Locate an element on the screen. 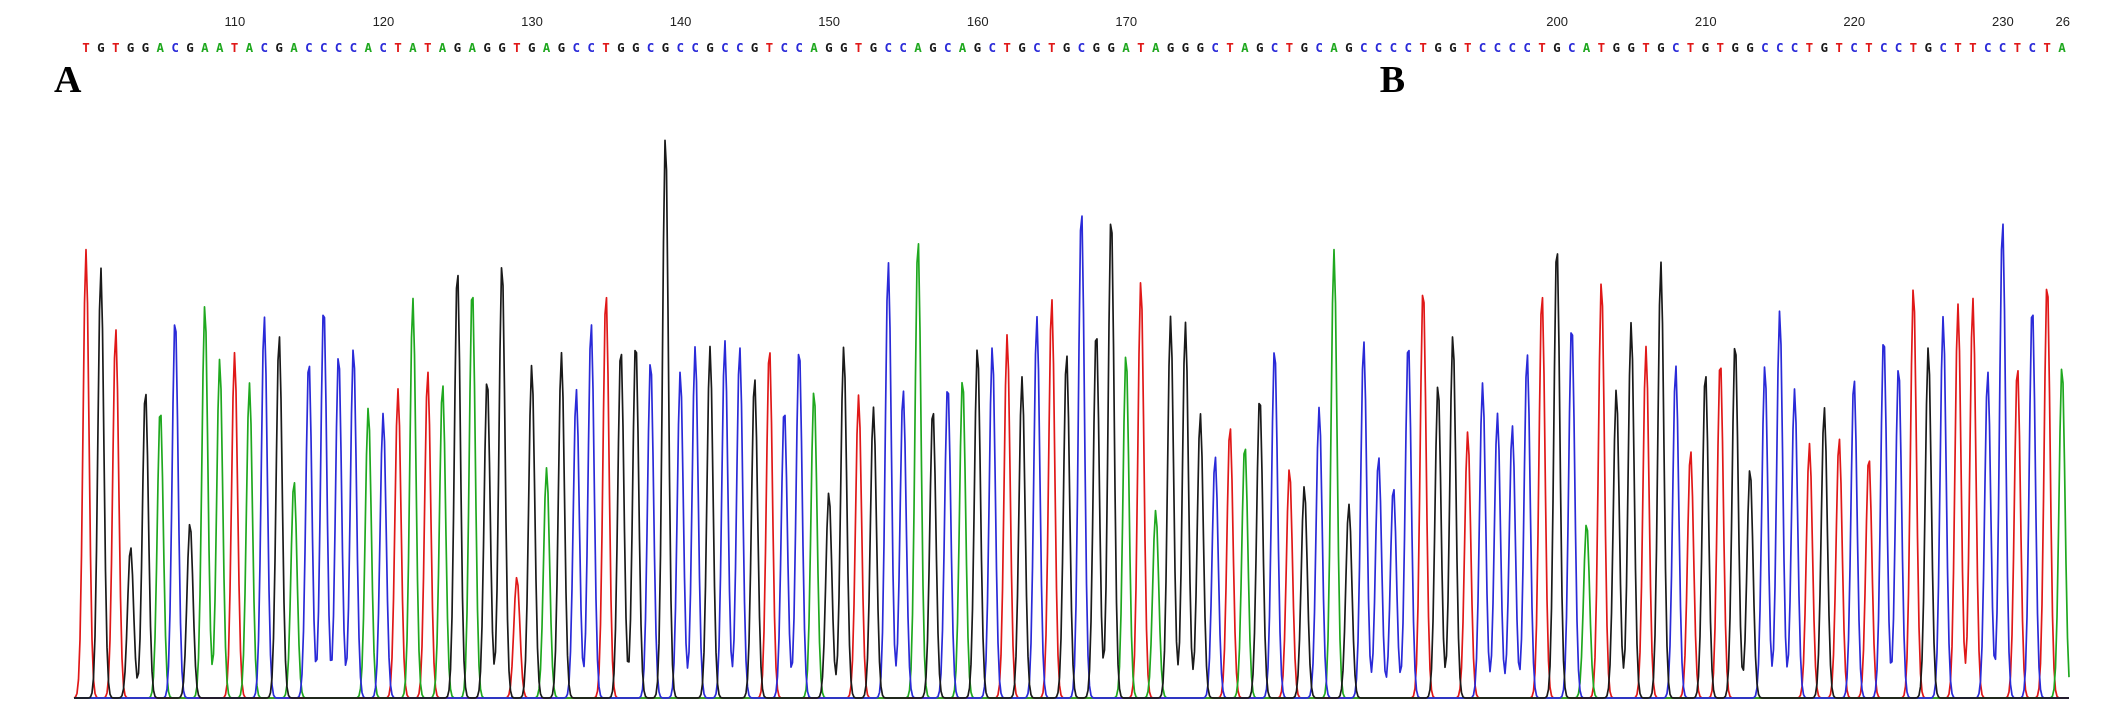  base-call-76: C is located at coordinates (1215, 47).